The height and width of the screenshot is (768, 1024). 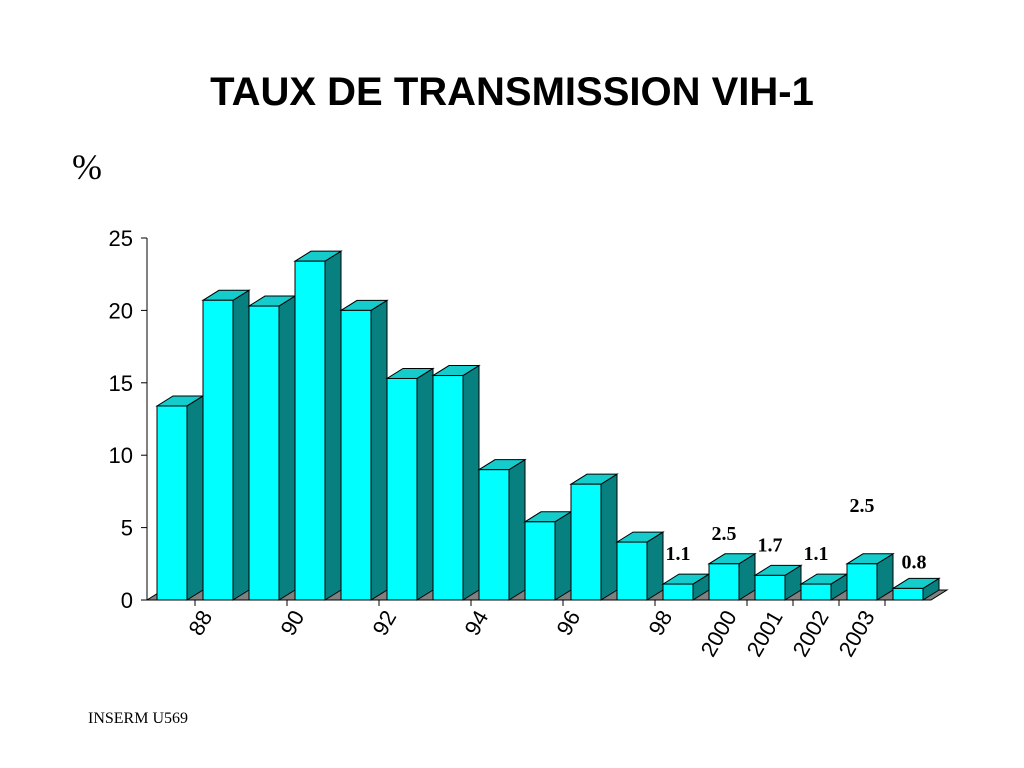 What do you see at coordinates (857, 633) in the screenshot?
I see `x-tick-label: 2003` at bounding box center [857, 633].